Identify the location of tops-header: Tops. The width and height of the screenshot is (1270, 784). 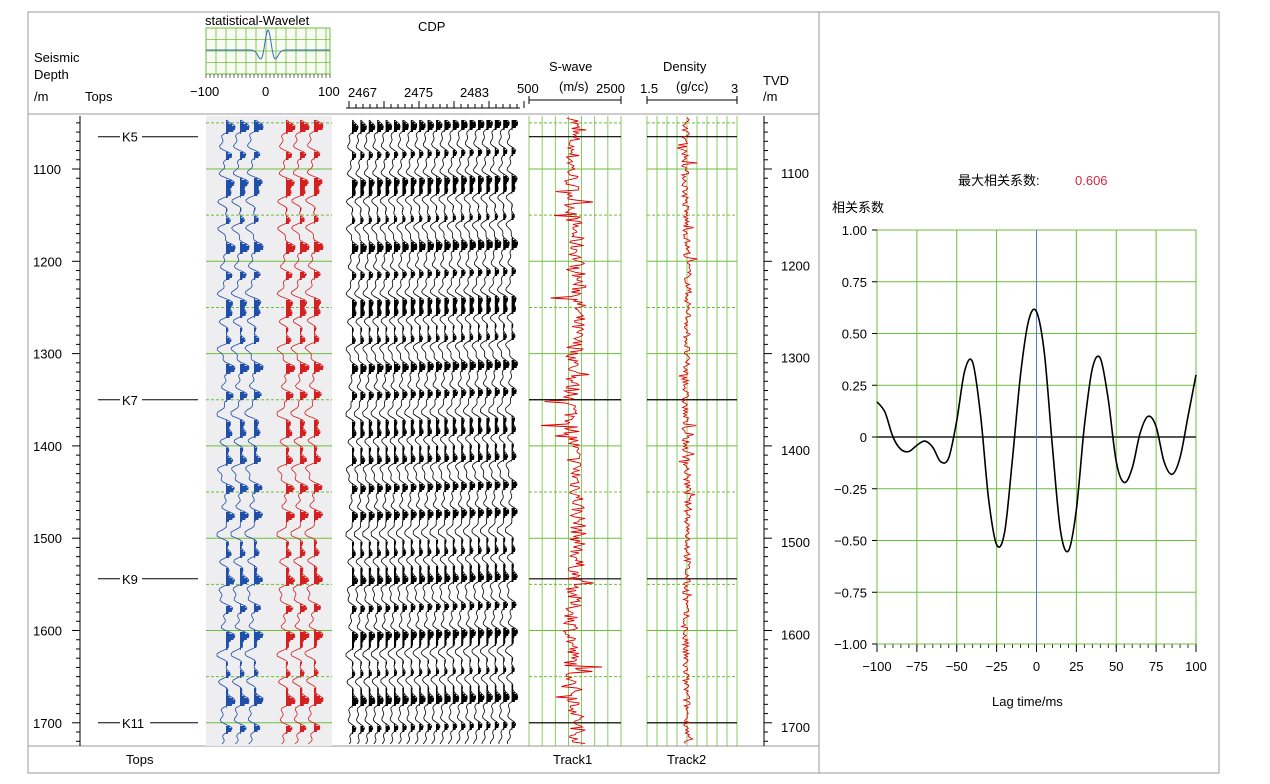
(99, 96).